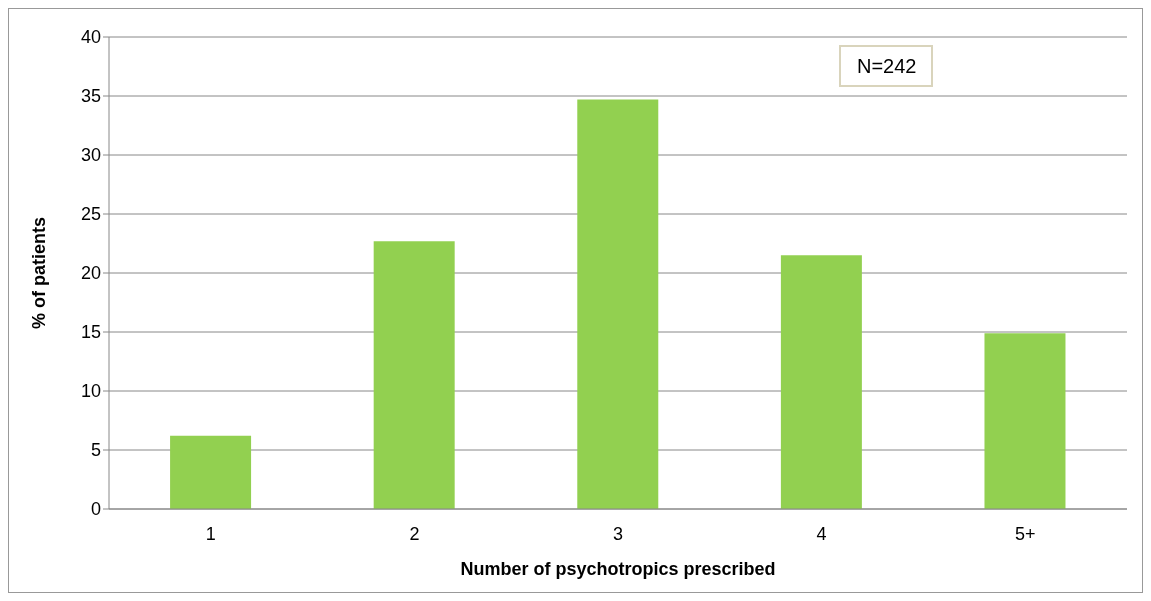  I want to click on x-tick-label: 5+, so click(1025, 533).